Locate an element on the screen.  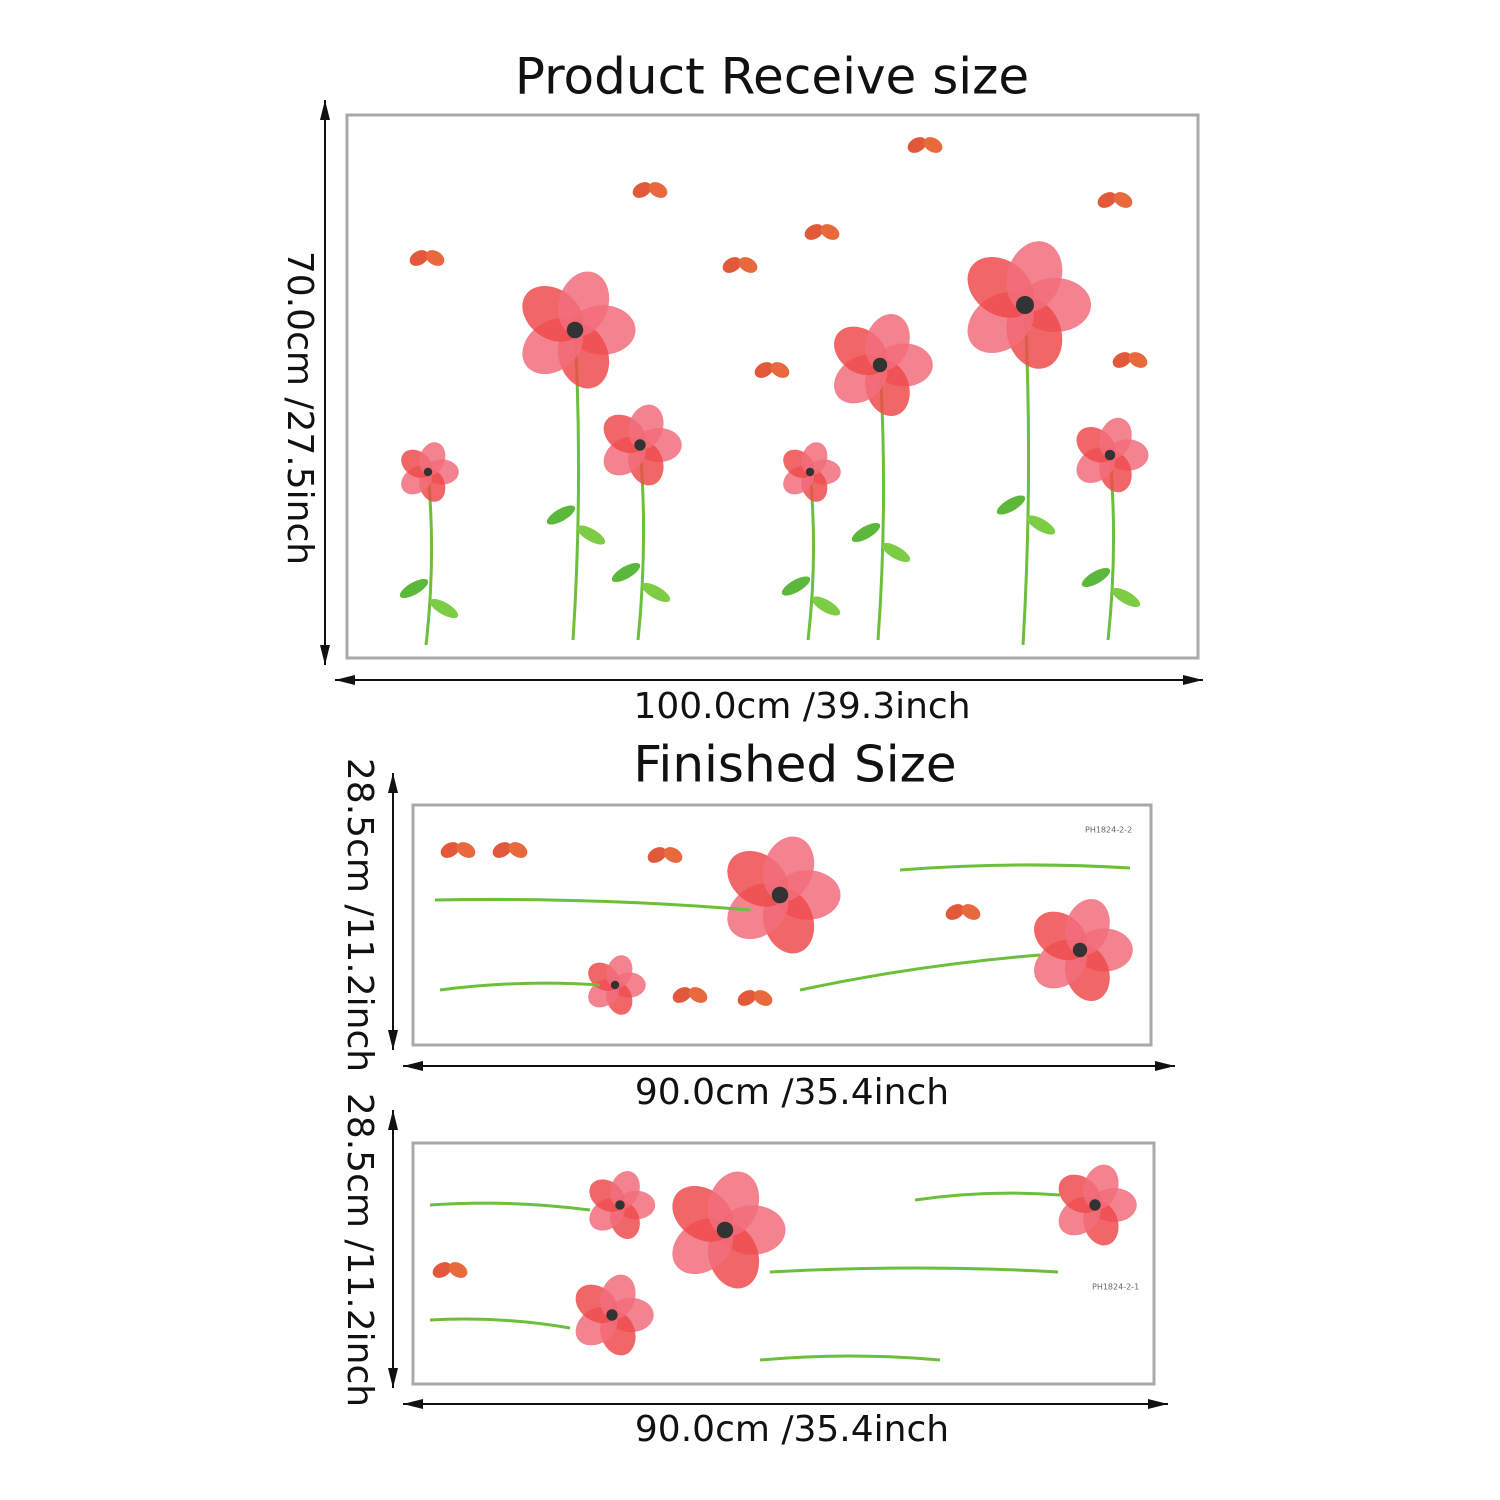
height-label: 70.0cm /27.5inch is located at coordinates (299, 408).